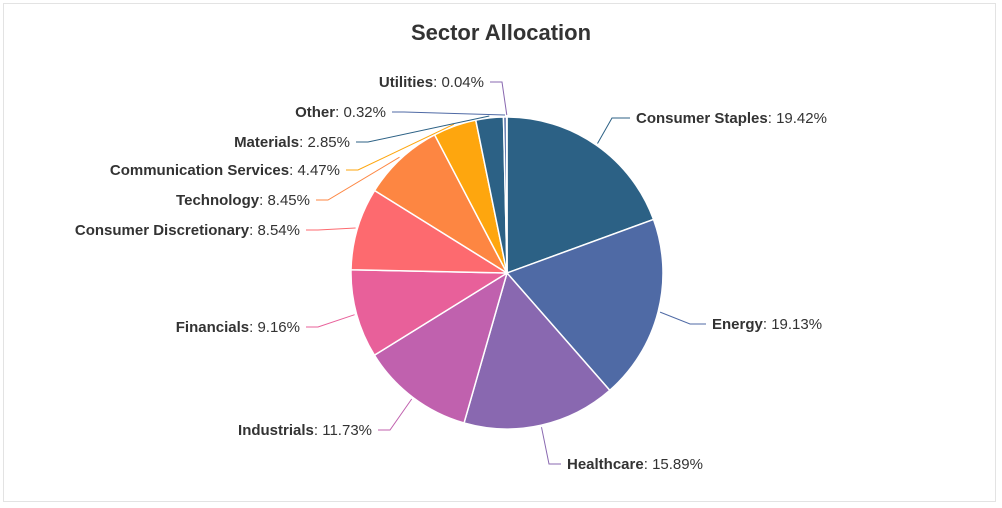  I want to click on data-label-name: Communication Services, so click(199, 170).